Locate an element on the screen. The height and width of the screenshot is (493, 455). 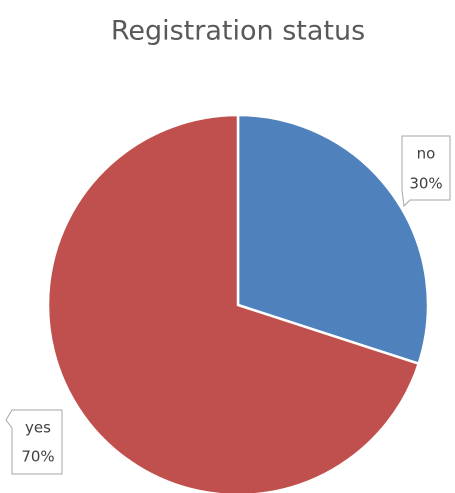
chart-title: Registration status is located at coordinates (238, 31).